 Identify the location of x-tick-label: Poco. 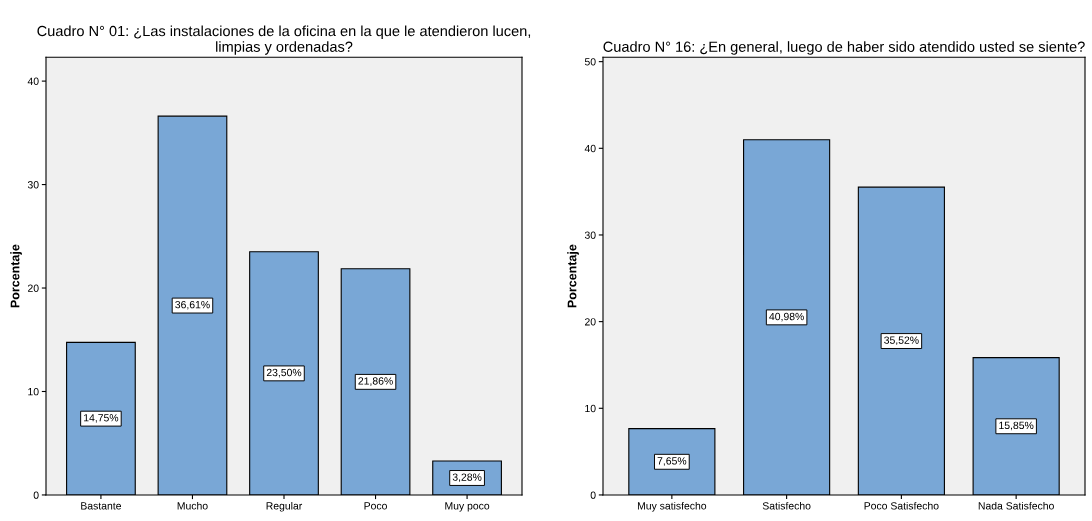
(375, 506).